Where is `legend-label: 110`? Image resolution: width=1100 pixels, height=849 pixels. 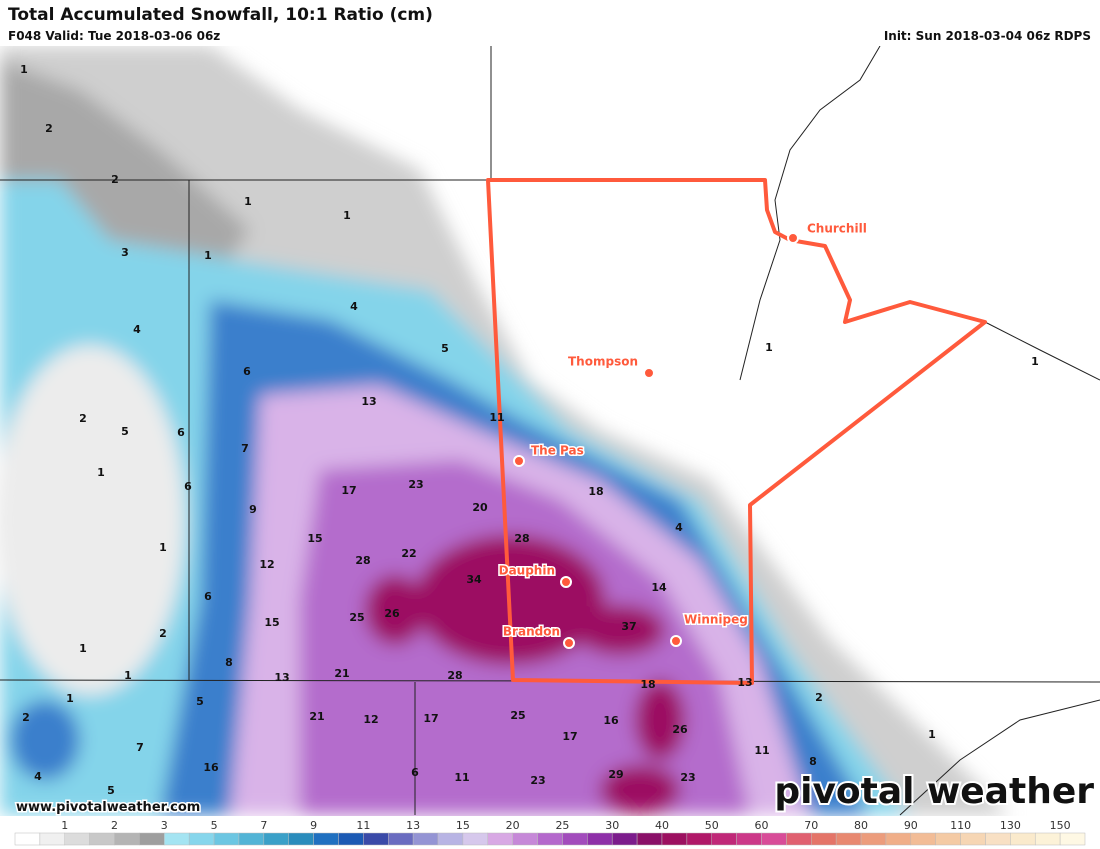 legend-label: 110 is located at coordinates (960, 825).